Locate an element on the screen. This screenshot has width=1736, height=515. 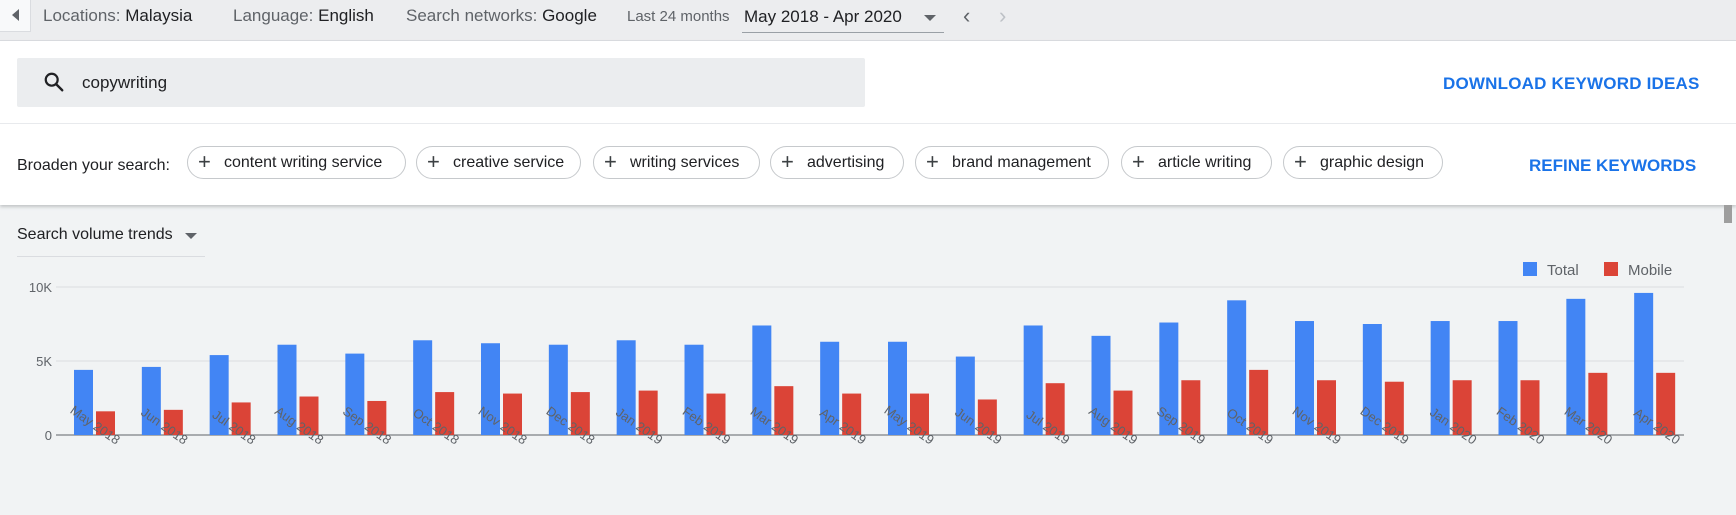
download-keyword-ideas-button: DOWNLOAD KEYWORD IDEAS is located at coordinates (1571, 83).